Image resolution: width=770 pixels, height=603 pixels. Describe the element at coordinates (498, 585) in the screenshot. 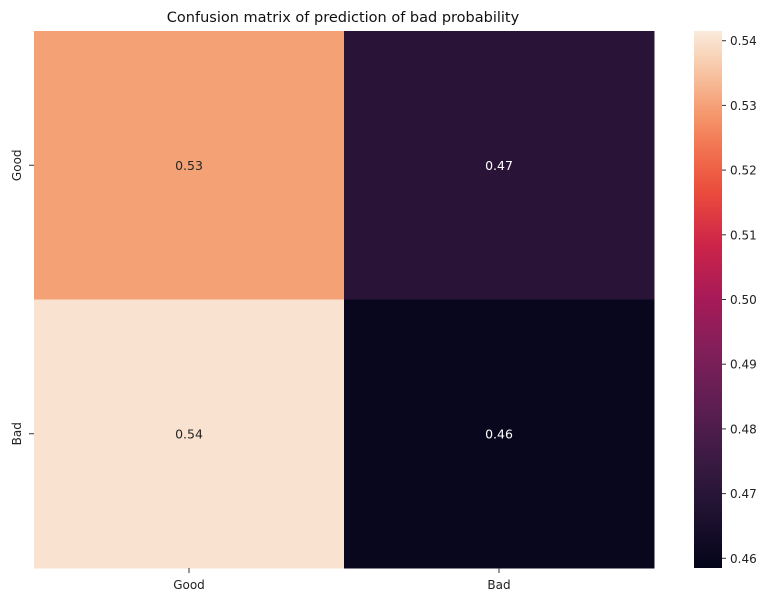

I see `x-tick-label: Bad` at that location.